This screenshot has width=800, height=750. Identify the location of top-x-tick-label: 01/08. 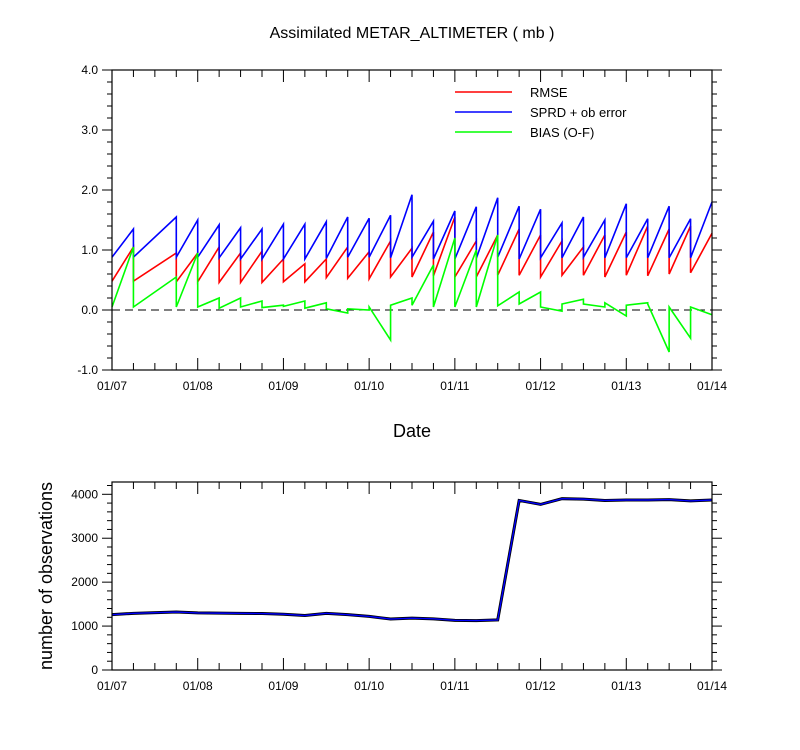
(198, 386).